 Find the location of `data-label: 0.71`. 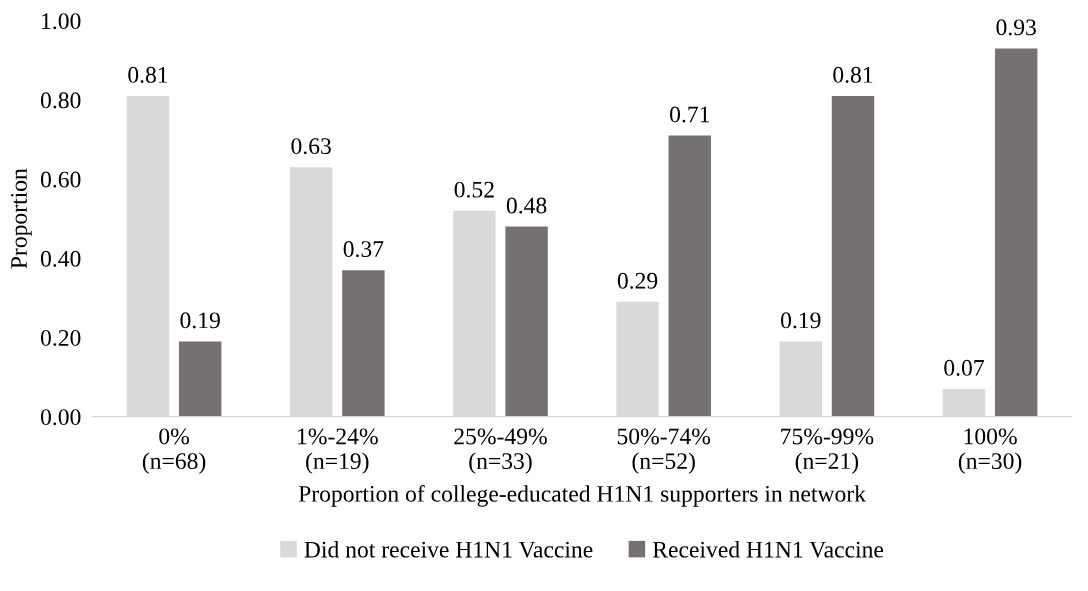

data-label: 0.71 is located at coordinates (690, 114).